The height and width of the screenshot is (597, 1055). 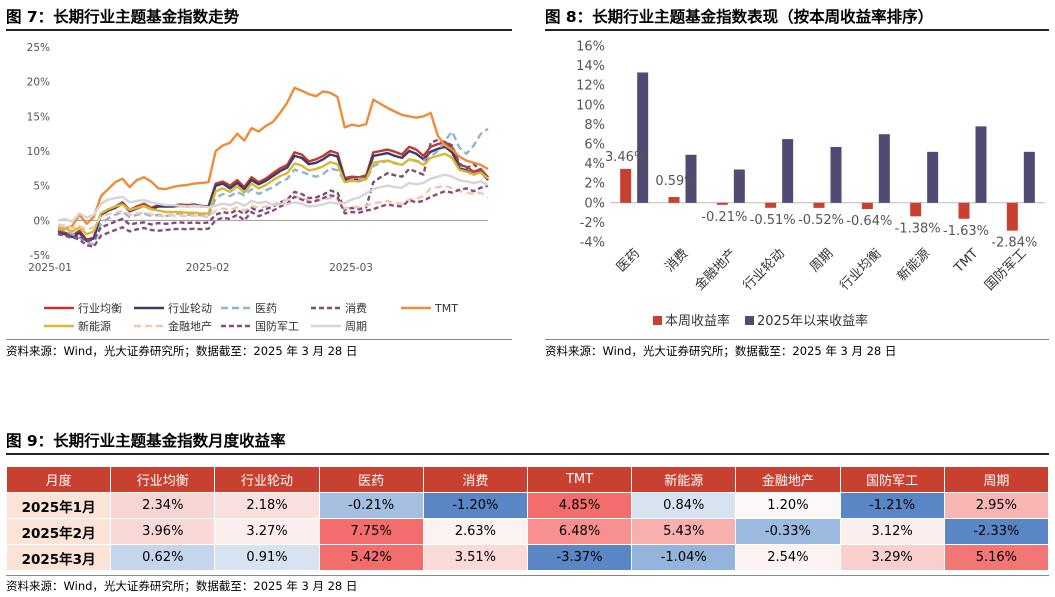 I want to click on table-cell: 7.75%, so click(x=371, y=531).